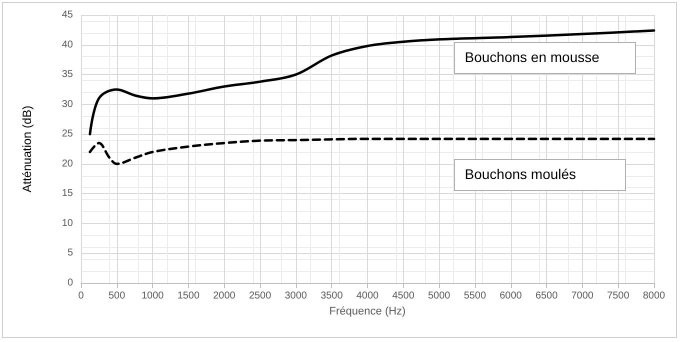 Image resolution: width=681 pixels, height=342 pixels. Describe the element at coordinates (511, 296) in the screenshot. I see `x-tick-label: 6000` at that location.